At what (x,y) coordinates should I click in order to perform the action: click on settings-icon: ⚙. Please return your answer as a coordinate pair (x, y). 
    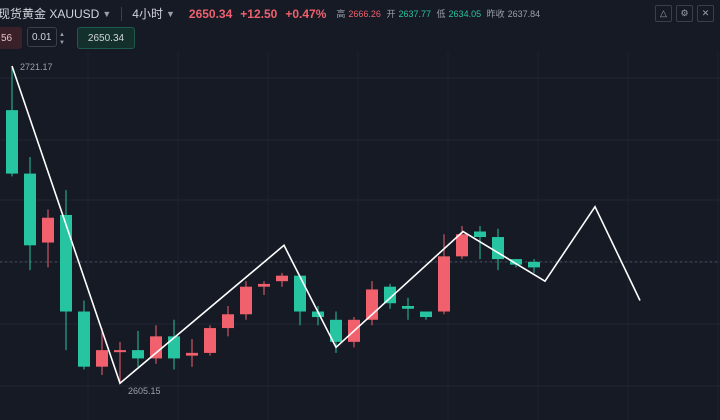
    Looking at the image, I should click on (684, 13).